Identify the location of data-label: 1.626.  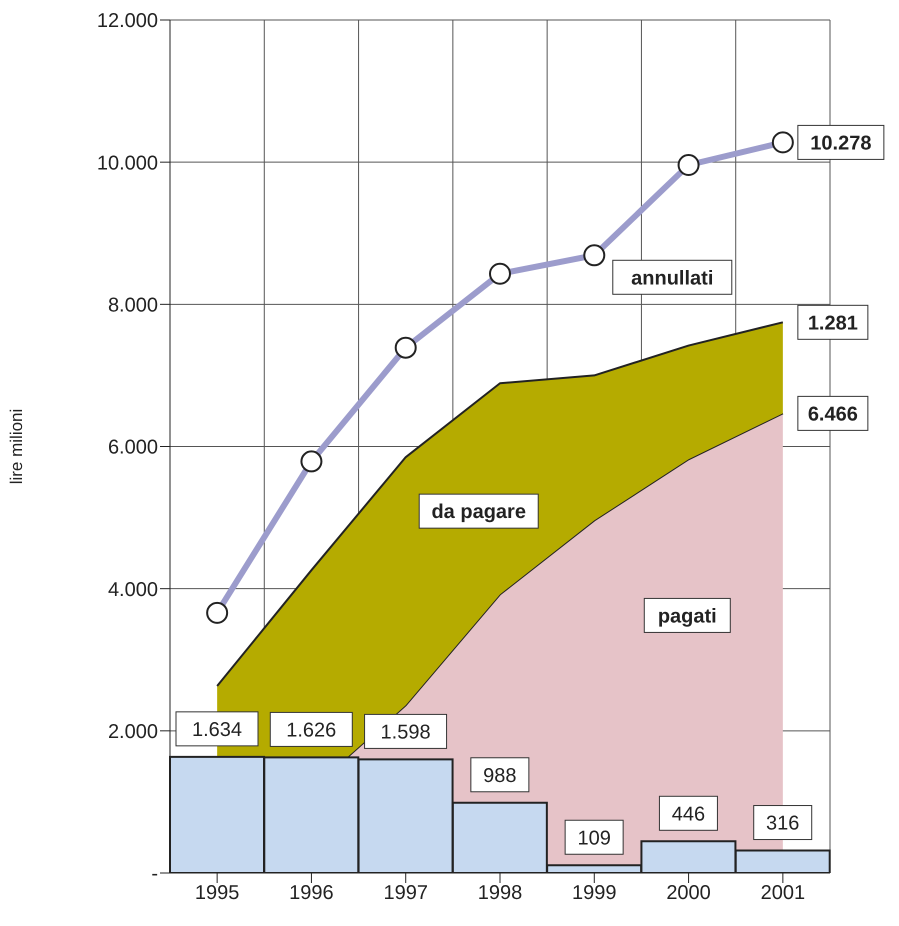
(311, 730).